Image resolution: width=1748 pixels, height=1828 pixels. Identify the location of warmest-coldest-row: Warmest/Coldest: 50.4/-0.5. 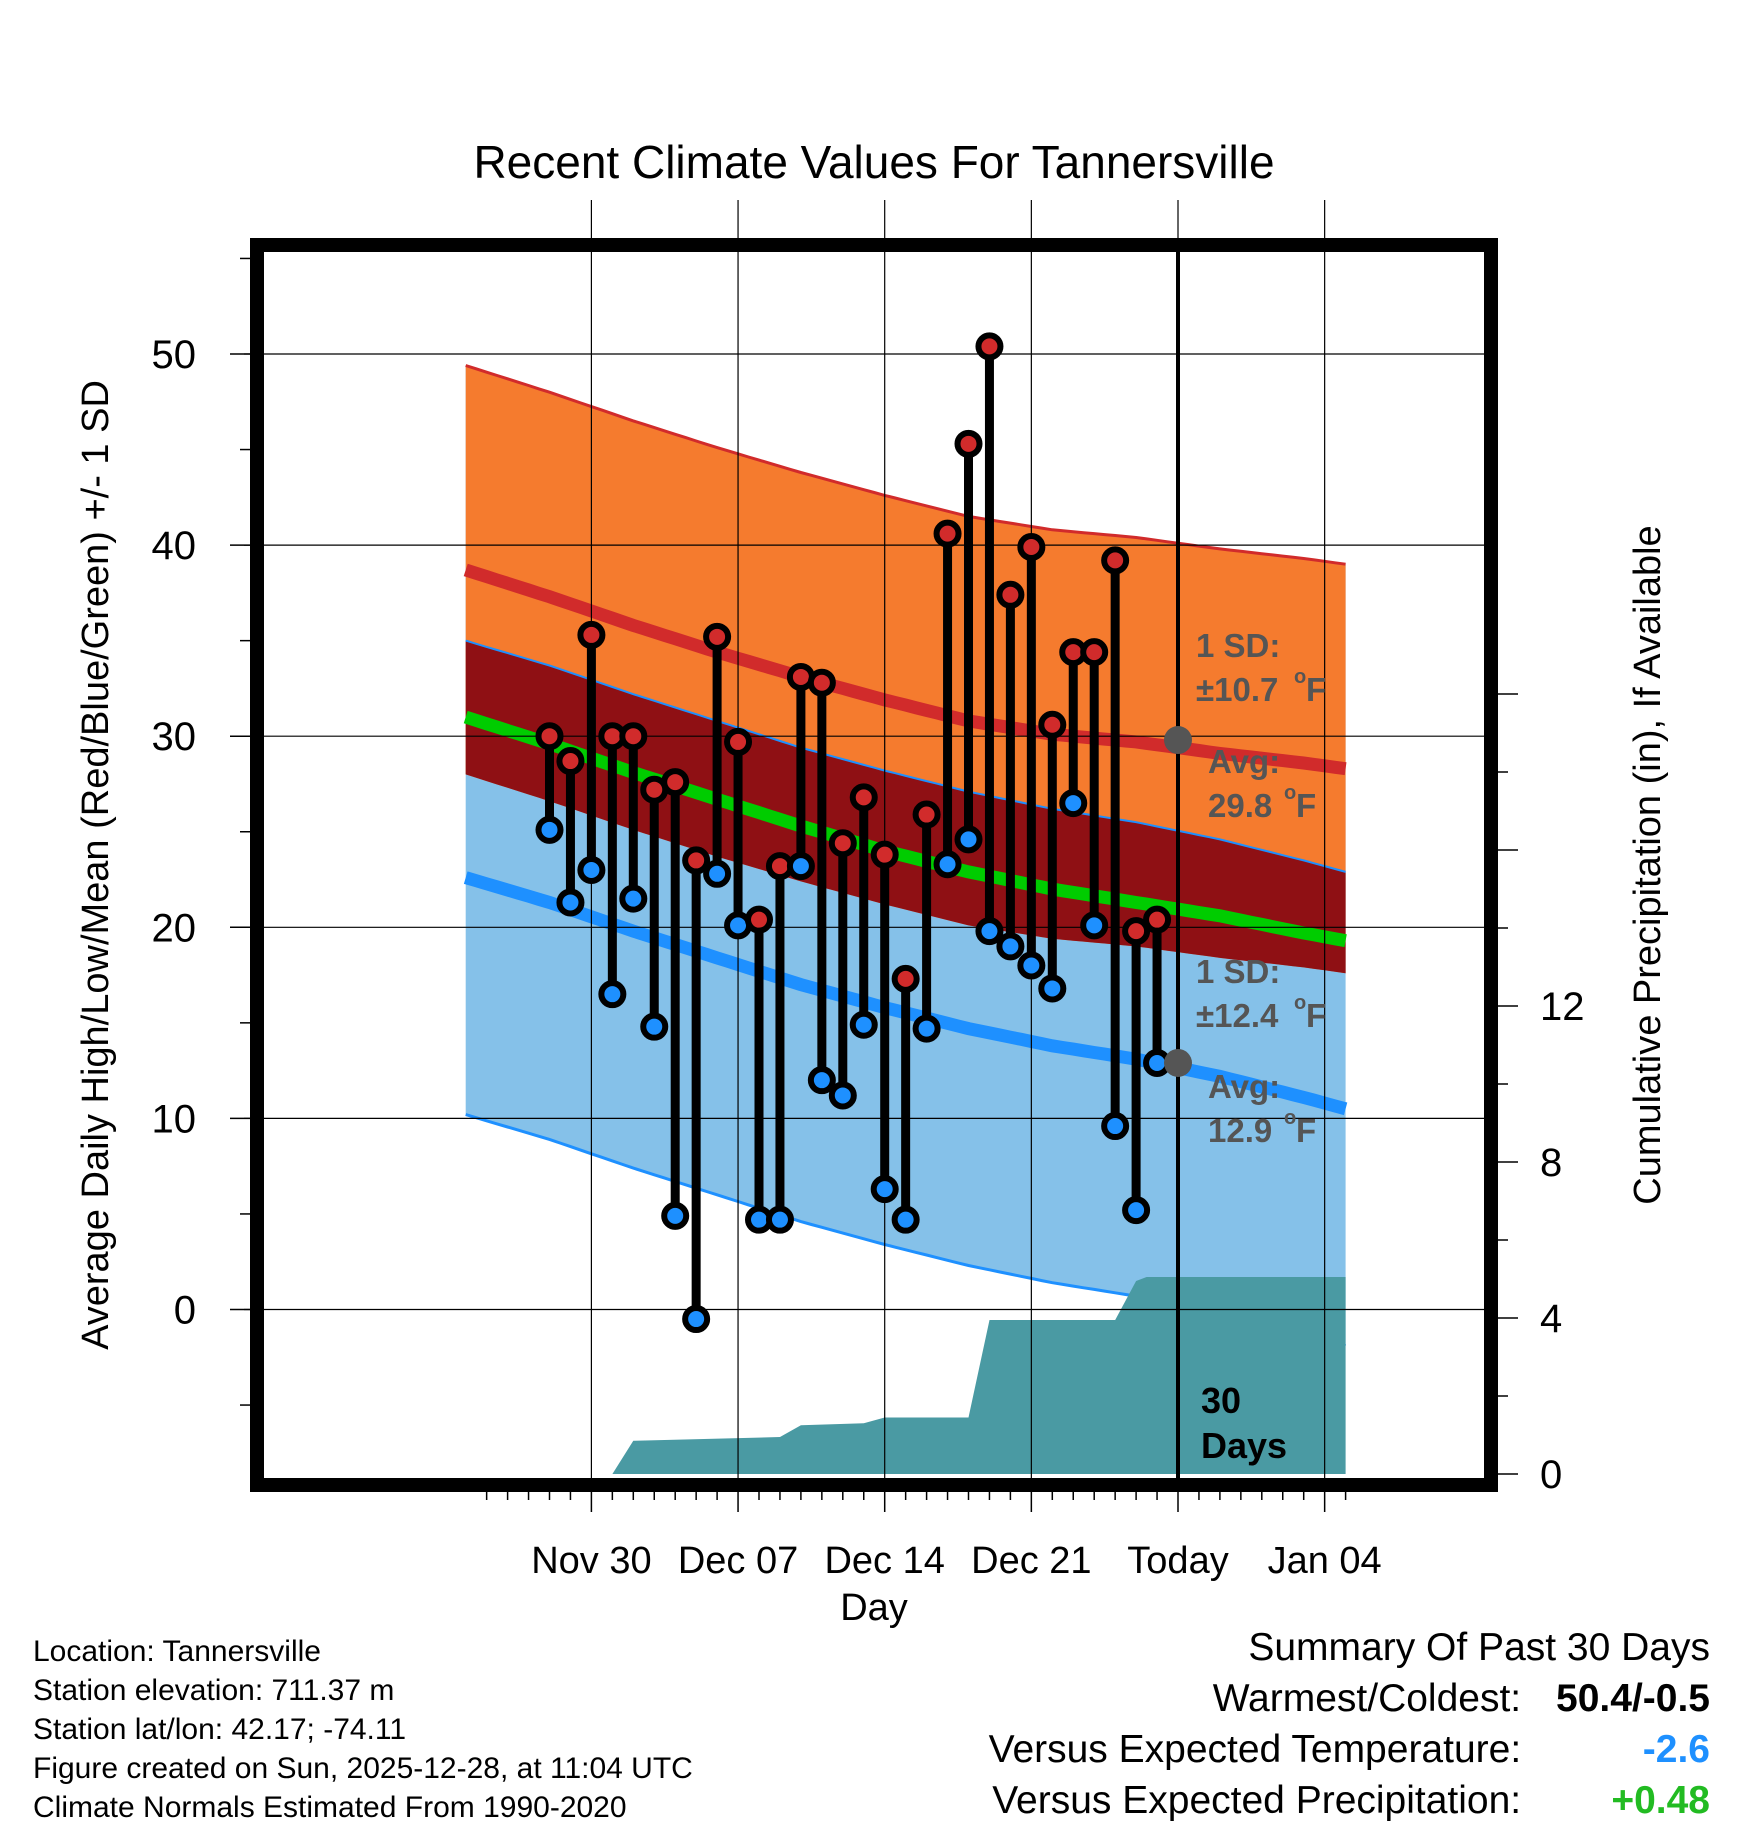
(1349, 1698).